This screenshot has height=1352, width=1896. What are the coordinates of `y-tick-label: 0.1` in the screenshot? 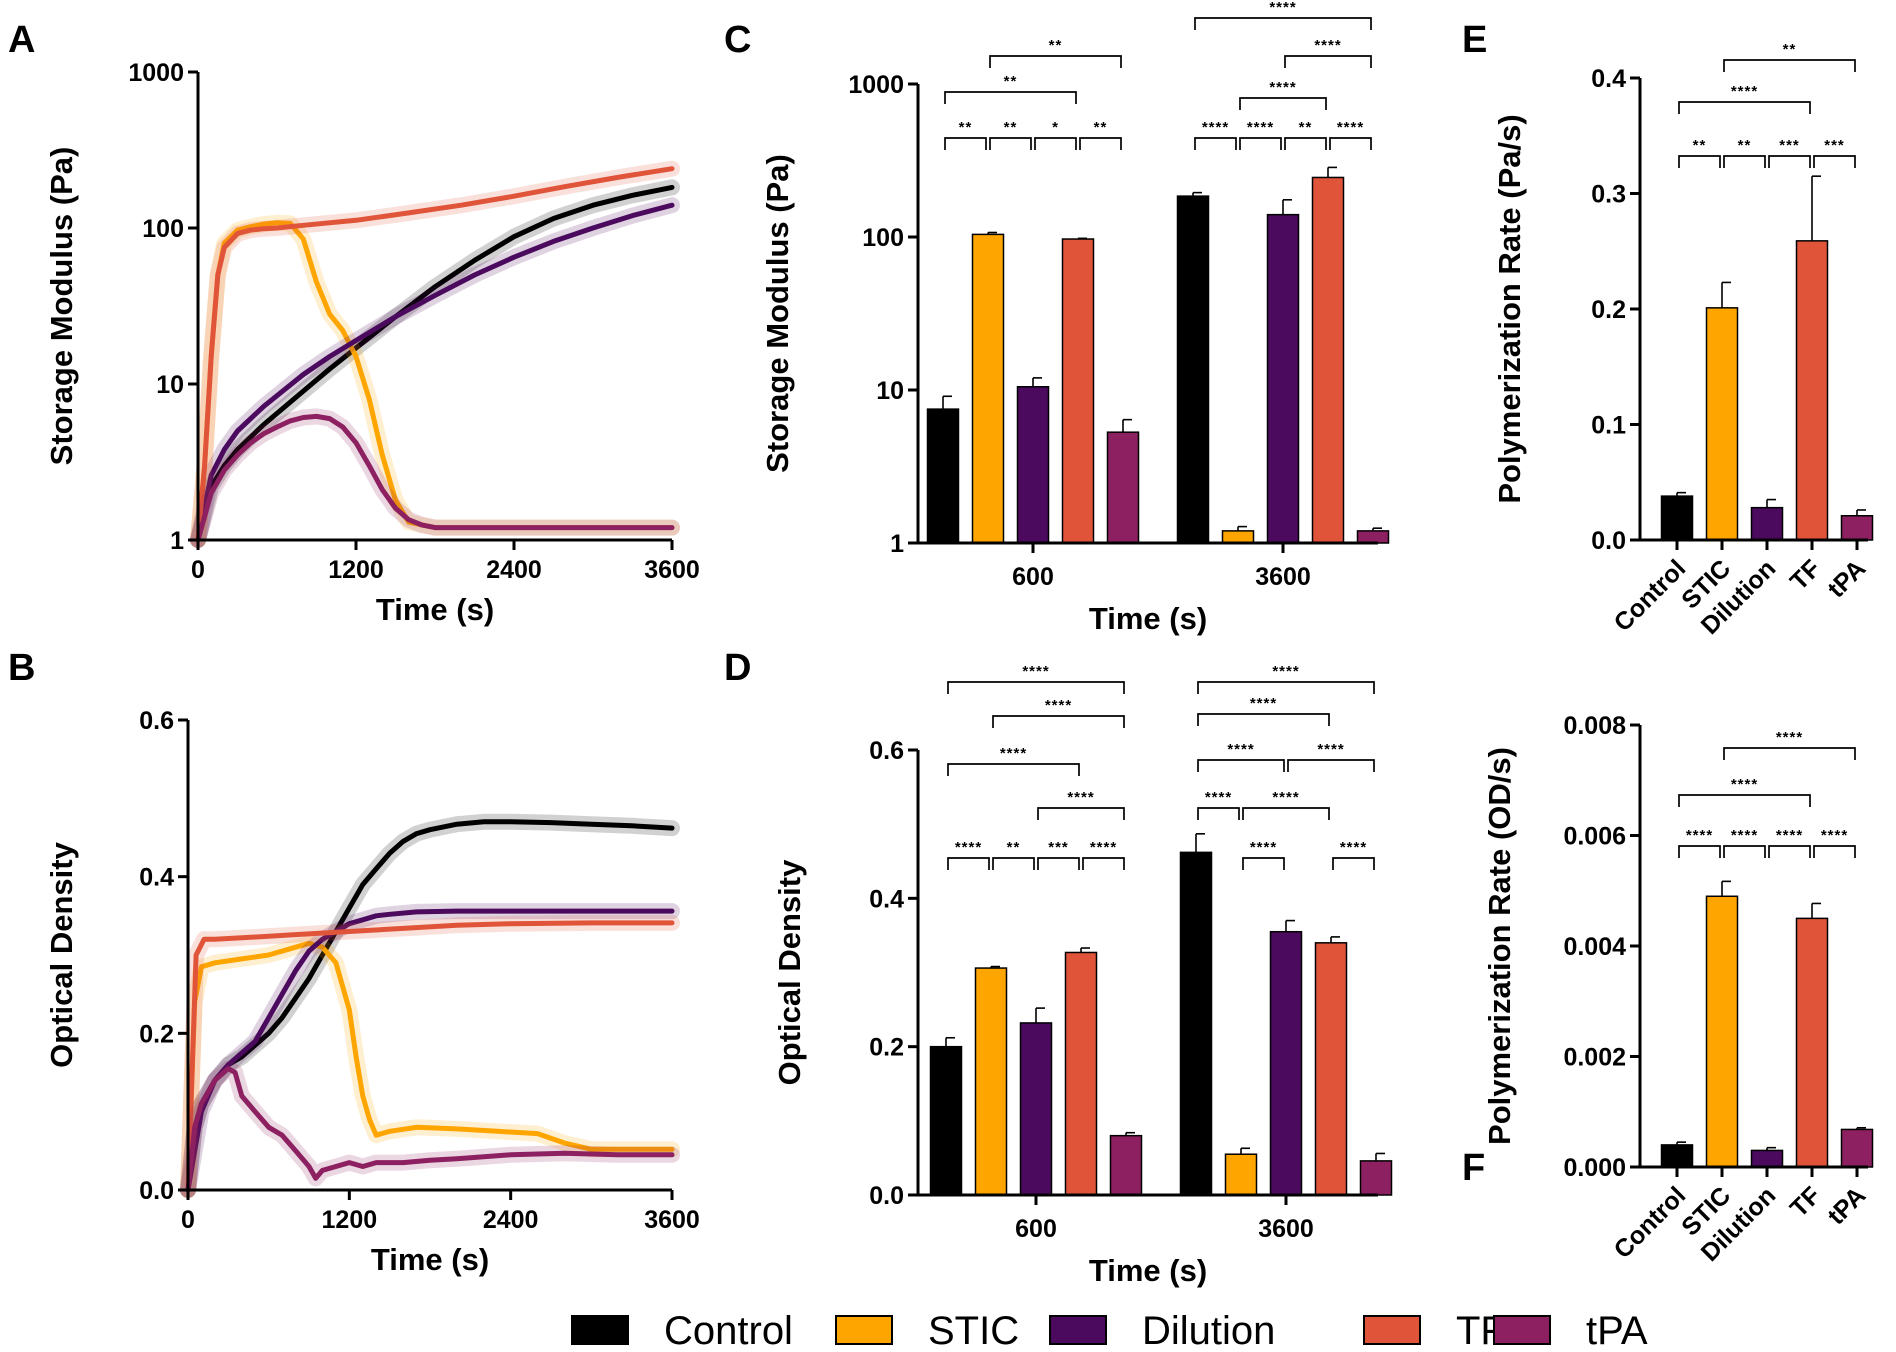 It's located at (1608, 426).